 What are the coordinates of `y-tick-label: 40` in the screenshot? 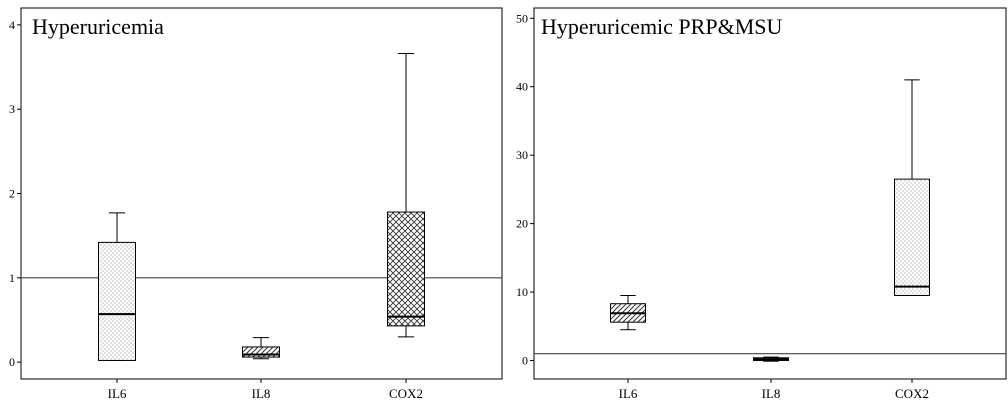 It's located at (522, 87).